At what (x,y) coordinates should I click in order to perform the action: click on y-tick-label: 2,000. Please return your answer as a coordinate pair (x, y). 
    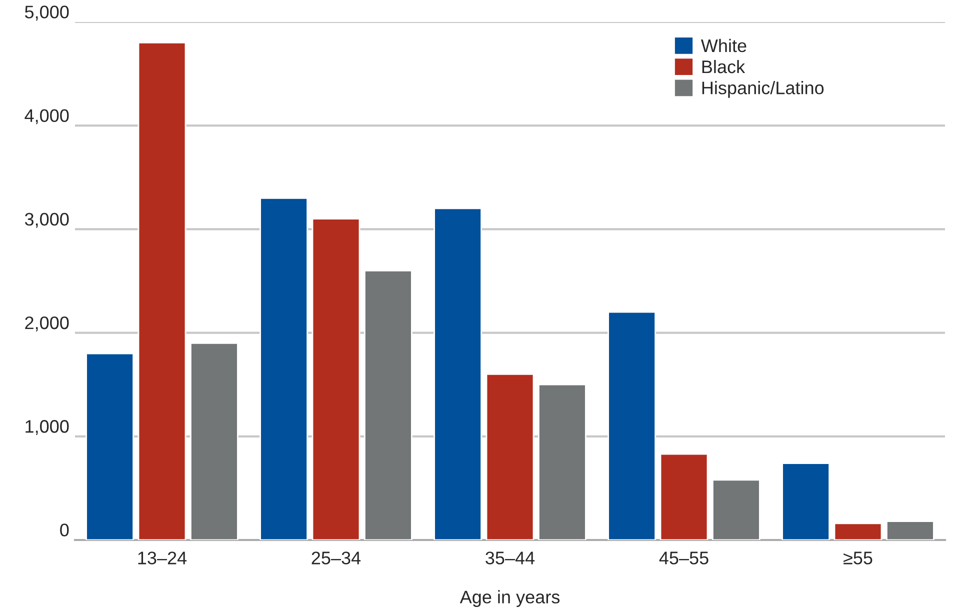
    Looking at the image, I should click on (47, 324).